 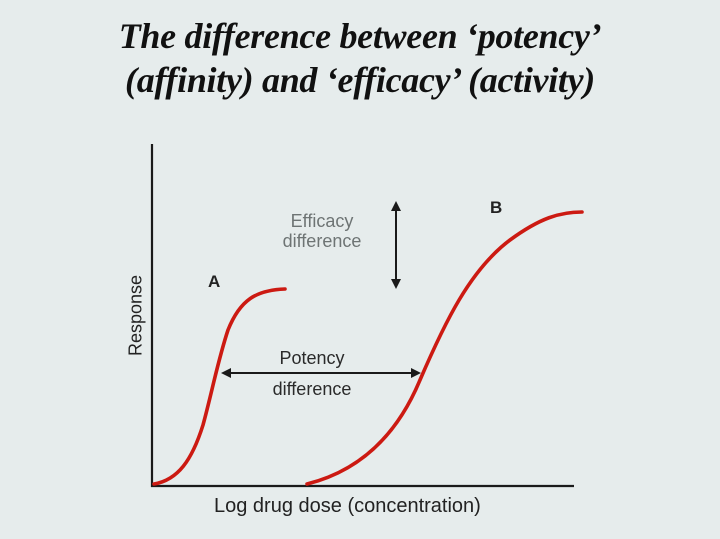 What do you see at coordinates (219, 386) in the screenshot?
I see `curve-a` at bounding box center [219, 386].